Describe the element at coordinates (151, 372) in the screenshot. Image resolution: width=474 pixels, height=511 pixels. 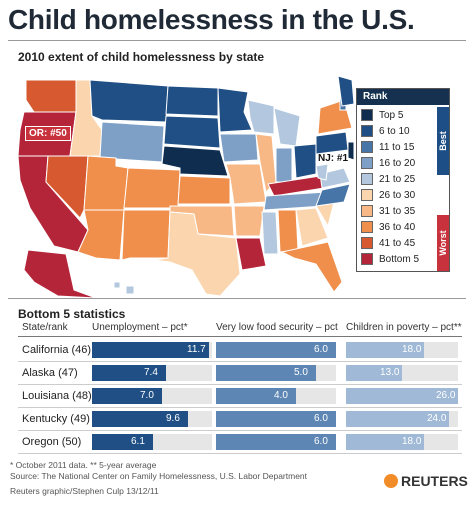
I see `bar-value-label: 7.4` at that location.